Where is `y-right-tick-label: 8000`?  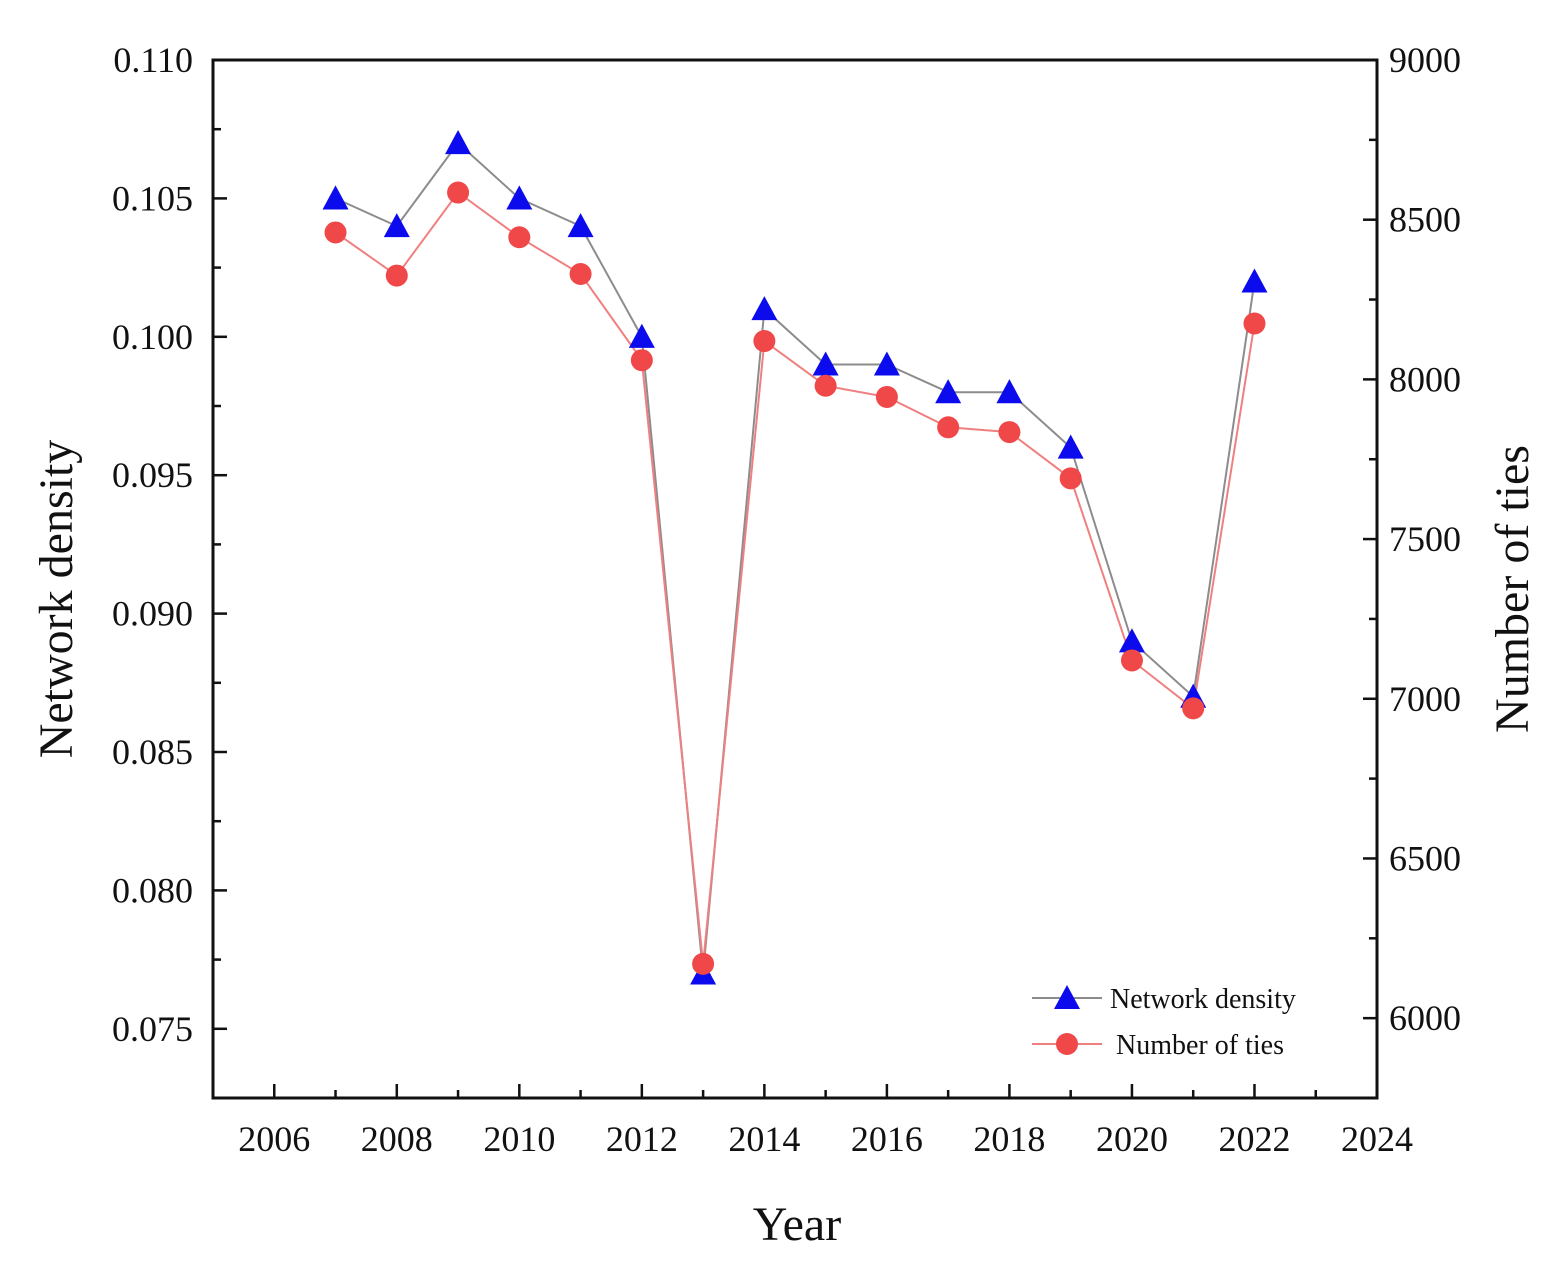
y-right-tick-label: 8000 is located at coordinates (1425, 379).